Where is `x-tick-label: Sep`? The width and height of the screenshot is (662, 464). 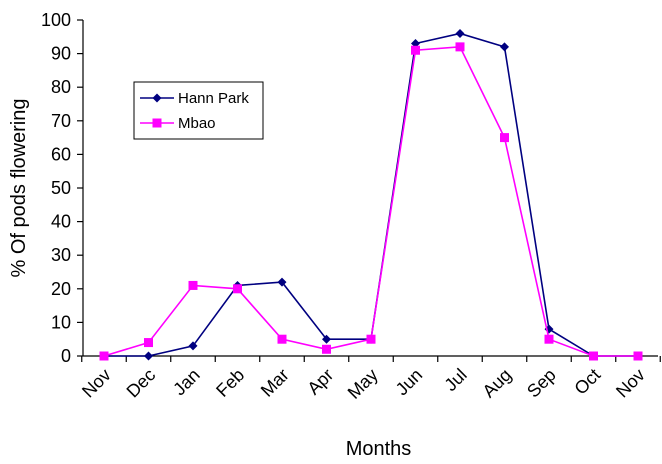
x-tick-label: Sep is located at coordinates (541, 383).